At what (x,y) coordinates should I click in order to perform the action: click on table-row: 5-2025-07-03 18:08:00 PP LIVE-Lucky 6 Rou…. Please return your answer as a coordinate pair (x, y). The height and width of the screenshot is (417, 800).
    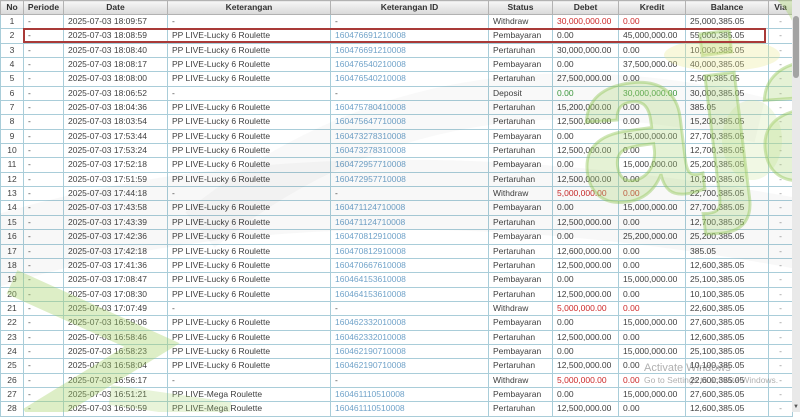
    Looking at the image, I should click on (396, 79).